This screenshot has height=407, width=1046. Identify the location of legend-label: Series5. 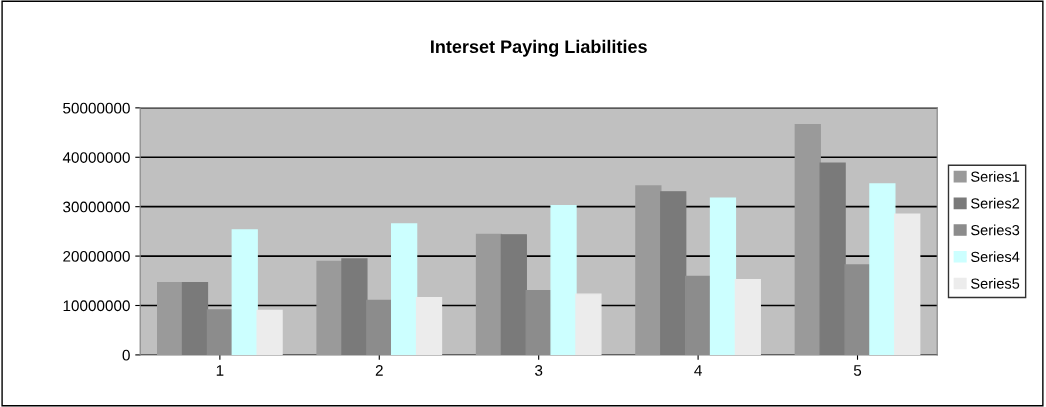
(995, 283).